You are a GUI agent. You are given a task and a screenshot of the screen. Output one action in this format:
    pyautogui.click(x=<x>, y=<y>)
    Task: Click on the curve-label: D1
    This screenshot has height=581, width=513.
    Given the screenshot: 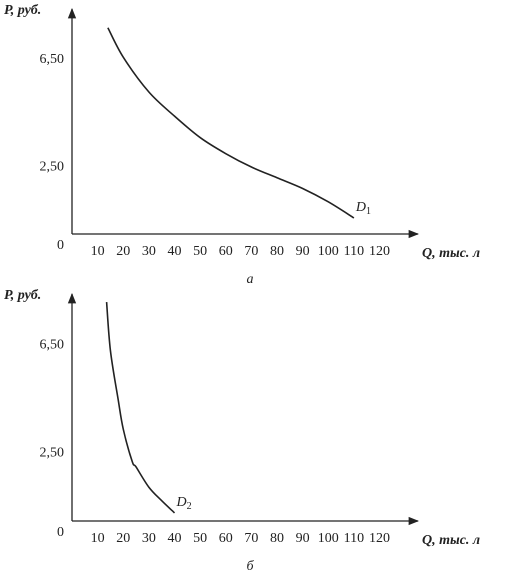 What is the action you would take?
    pyautogui.click(x=363, y=208)
    